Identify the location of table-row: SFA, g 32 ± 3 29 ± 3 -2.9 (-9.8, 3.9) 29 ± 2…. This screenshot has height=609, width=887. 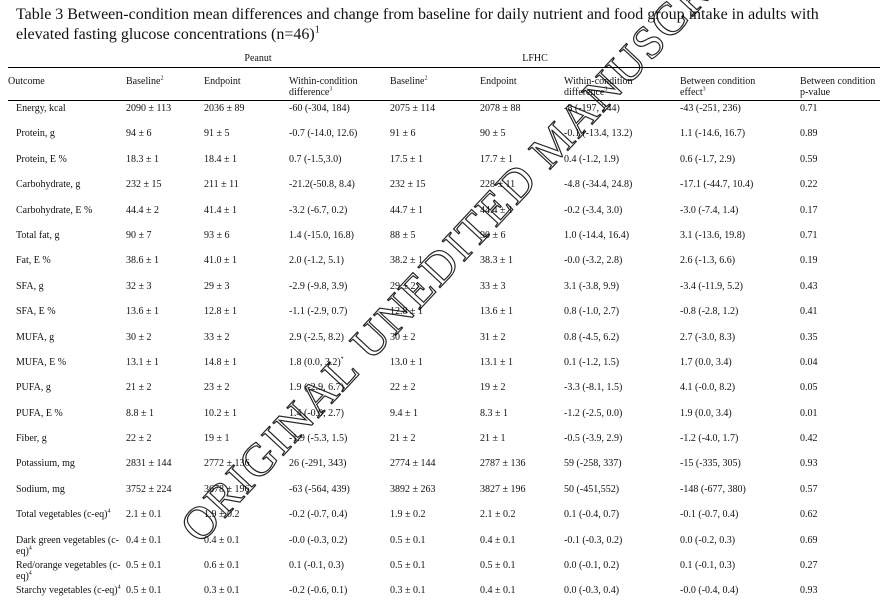
(444, 291).